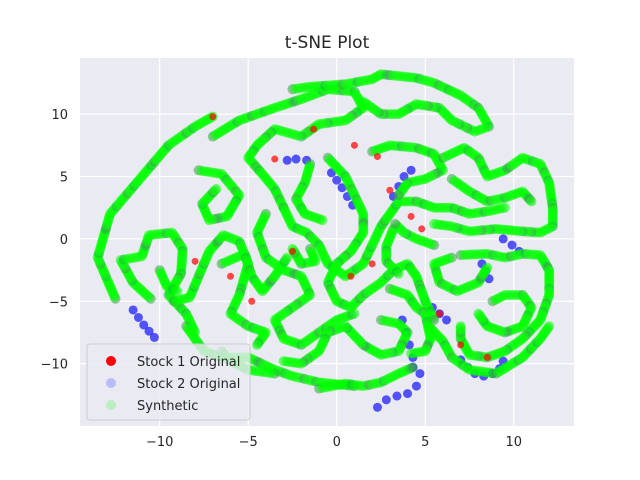 Image resolution: width=640 pixels, height=480 pixels. What do you see at coordinates (111, 405) in the screenshot?
I see `legend-marker-synthetic` at bounding box center [111, 405].